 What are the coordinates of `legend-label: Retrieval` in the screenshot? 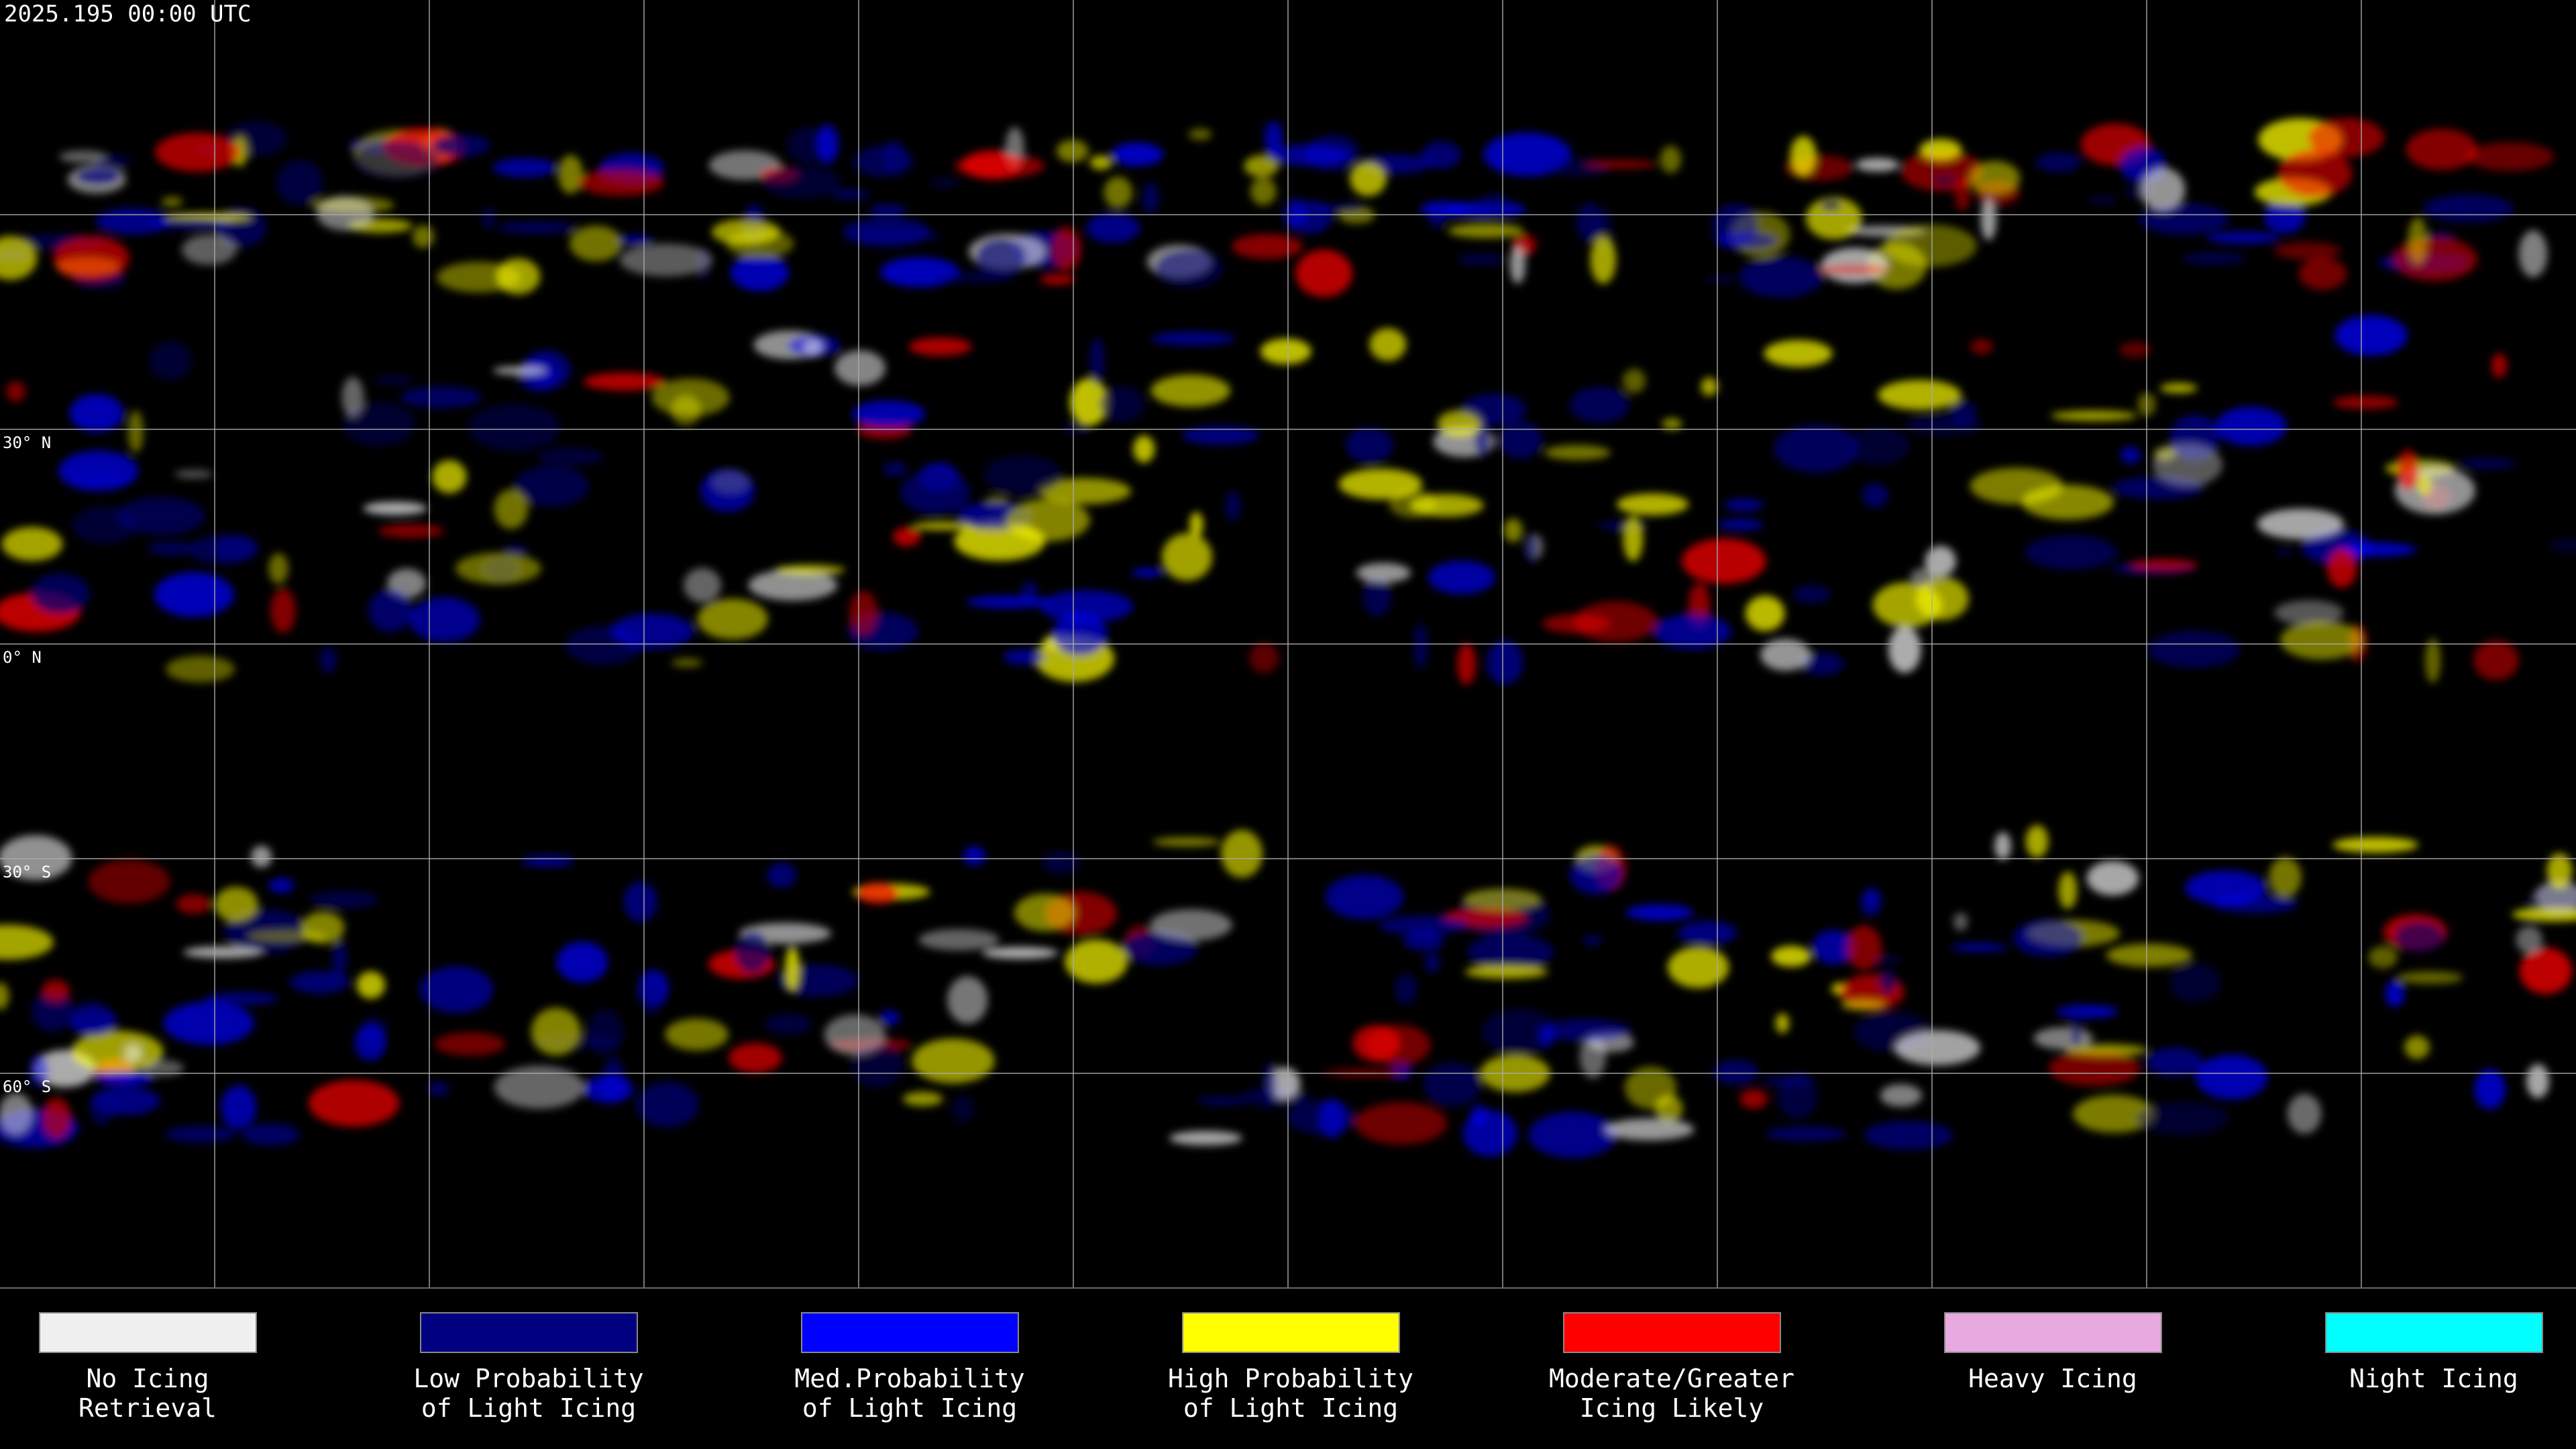 It's located at (147, 1408).